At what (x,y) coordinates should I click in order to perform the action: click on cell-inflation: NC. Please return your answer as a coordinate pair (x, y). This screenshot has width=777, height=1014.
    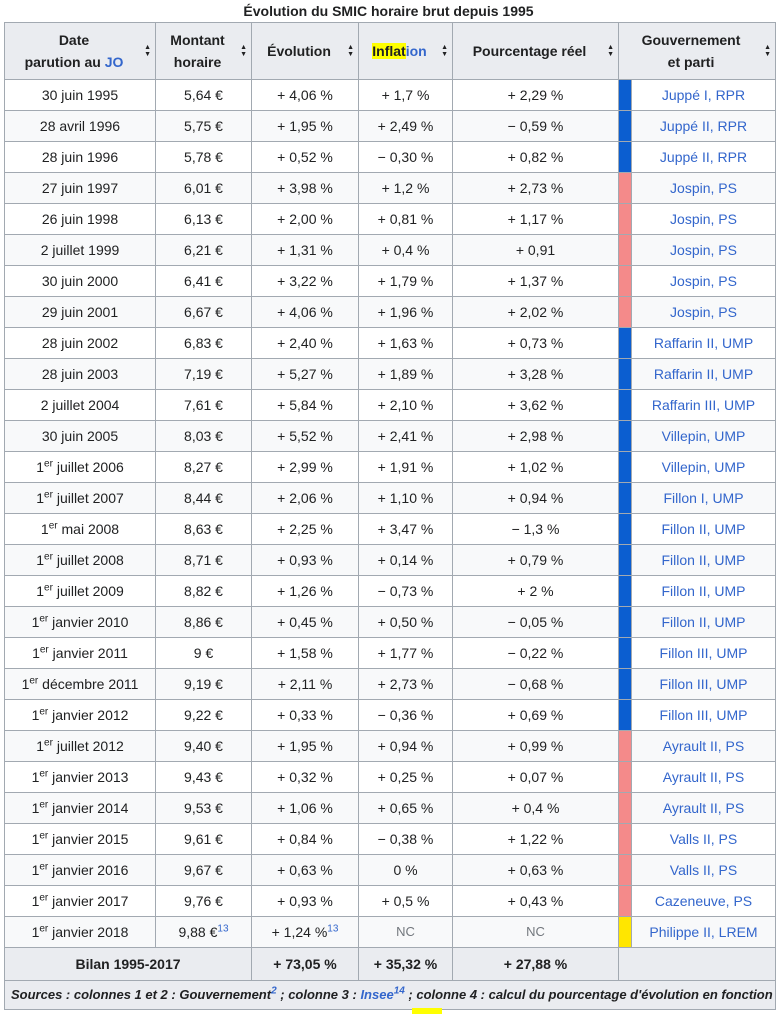
    Looking at the image, I should click on (405, 932).